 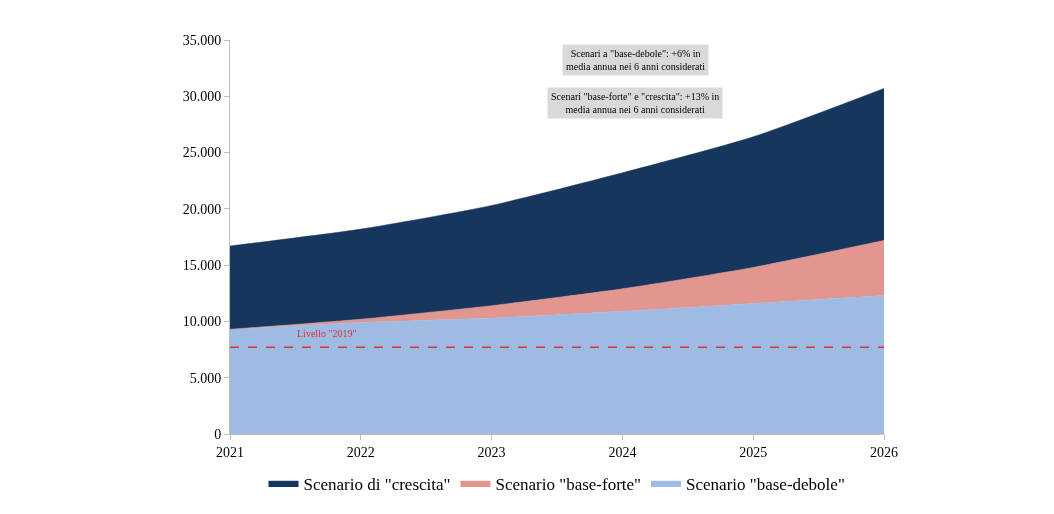 I want to click on x-tick-label: 2023, so click(x=491, y=452).